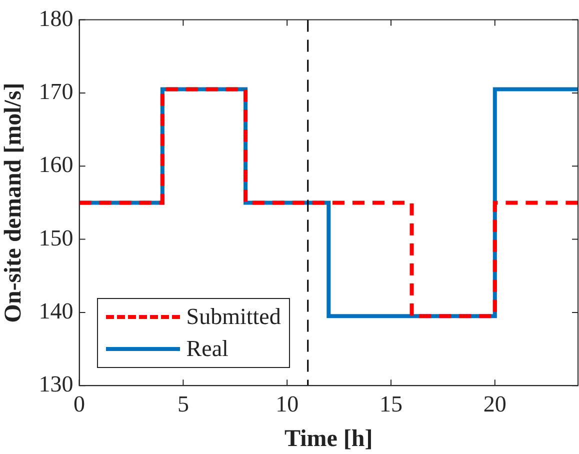  Describe the element at coordinates (13, 202) in the screenshot. I see `y-axis-title: On-site demand [mol/s]` at that location.